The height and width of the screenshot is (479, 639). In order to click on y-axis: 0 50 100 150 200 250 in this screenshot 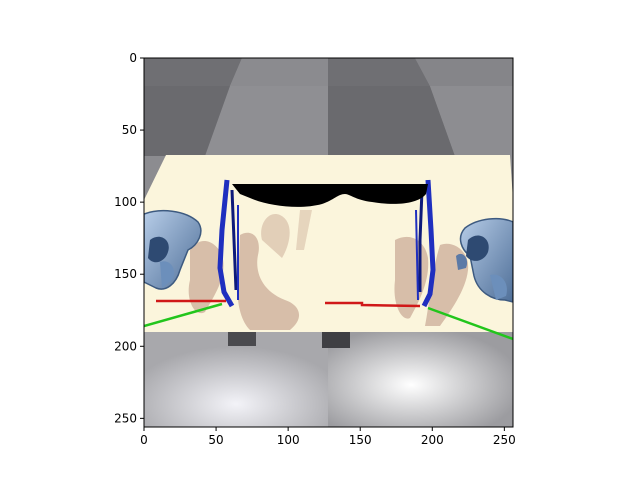, I will do `click(129, 238)`.